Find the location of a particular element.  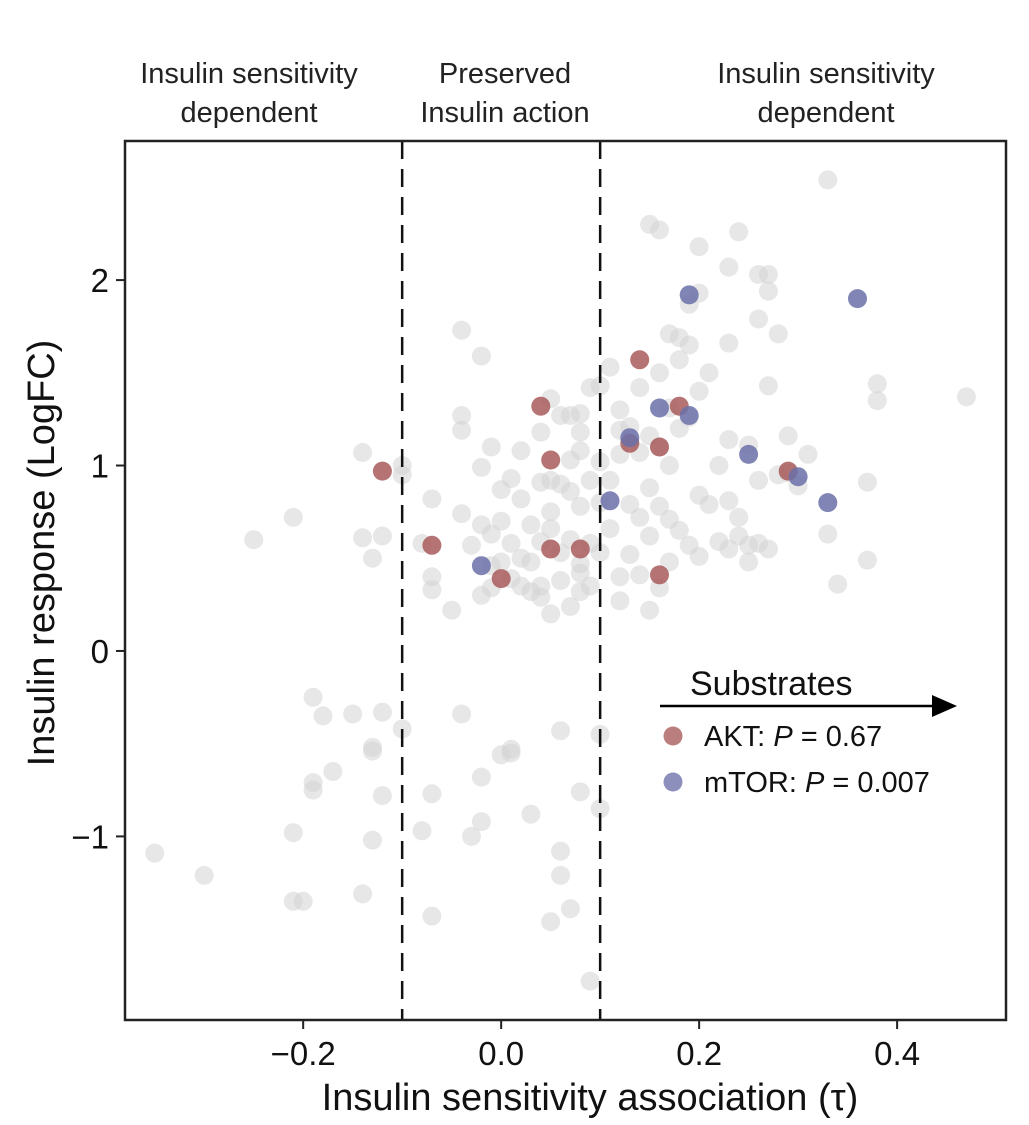

y-tick-label: 2 is located at coordinates (100, 280).